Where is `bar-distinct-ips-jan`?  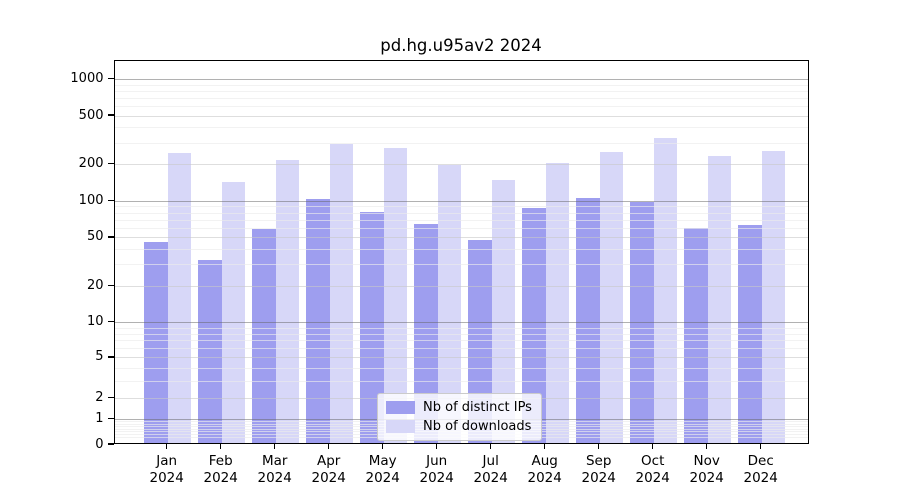
bar-distinct-ips-jan is located at coordinates (156, 342).